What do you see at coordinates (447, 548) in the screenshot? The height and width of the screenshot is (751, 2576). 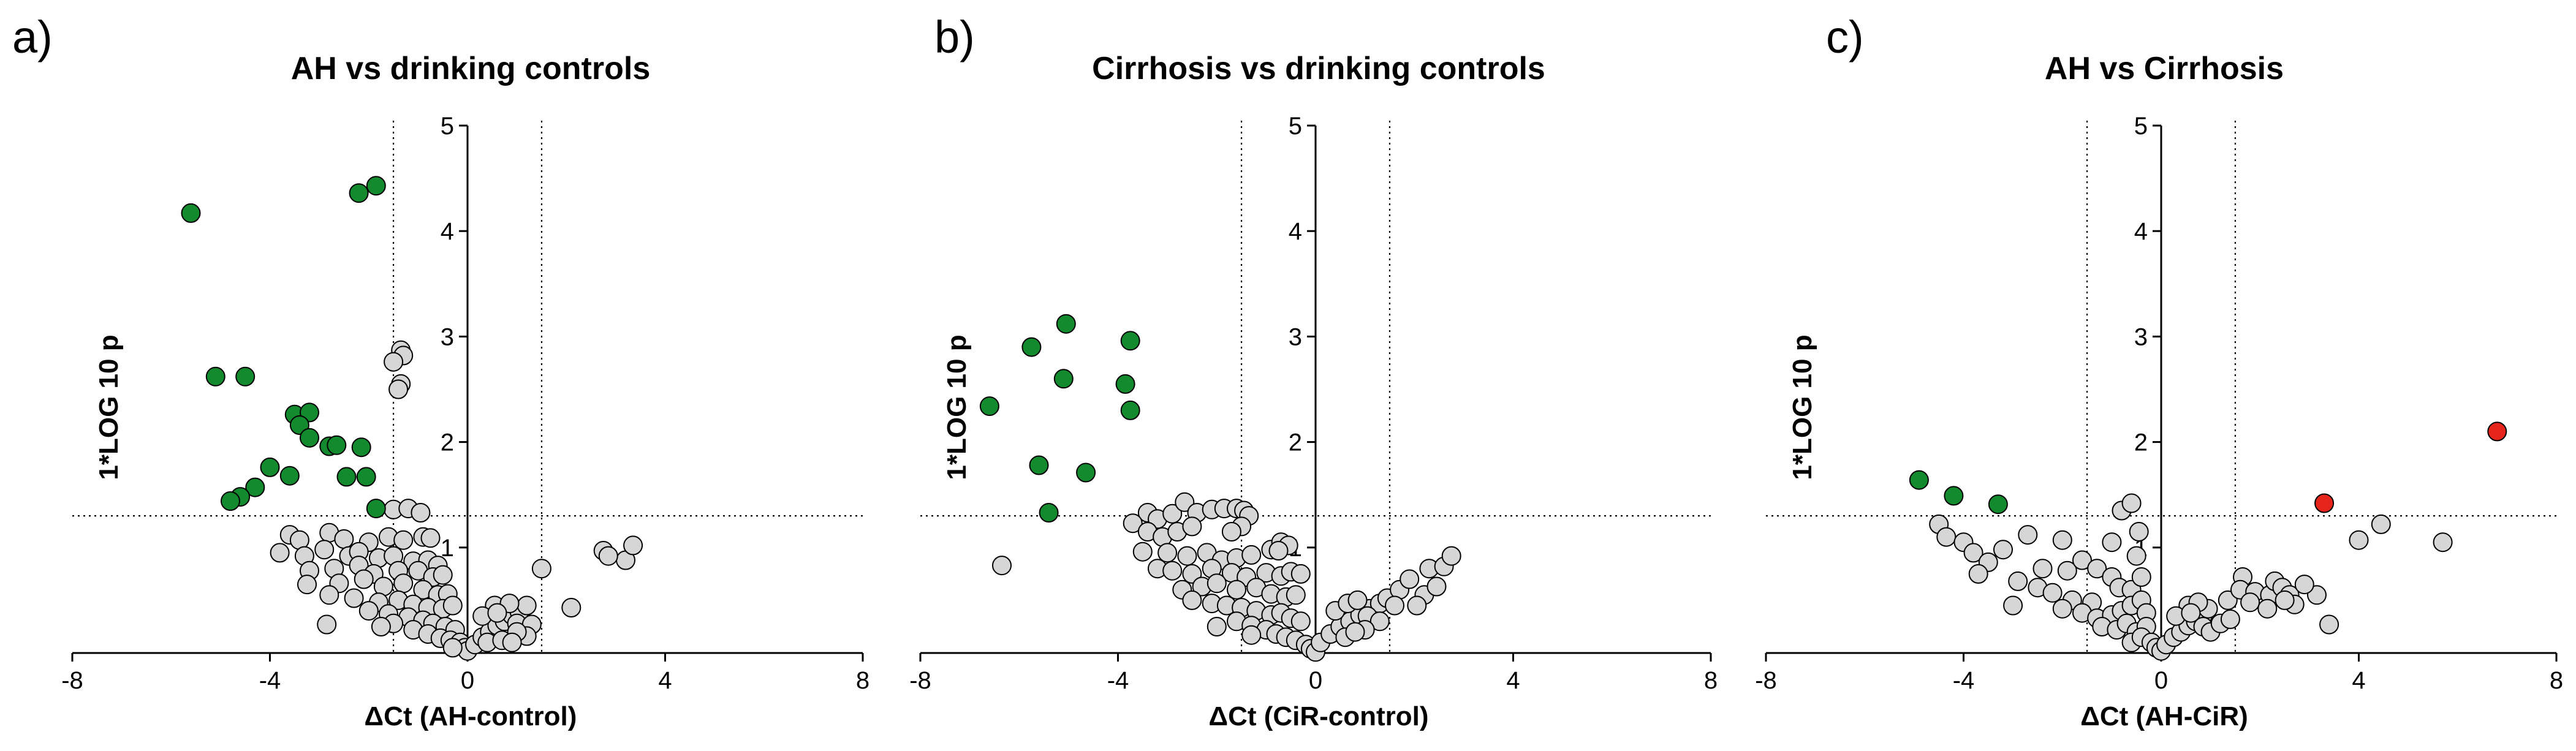 I see `y-tick-label: 1` at bounding box center [447, 548].